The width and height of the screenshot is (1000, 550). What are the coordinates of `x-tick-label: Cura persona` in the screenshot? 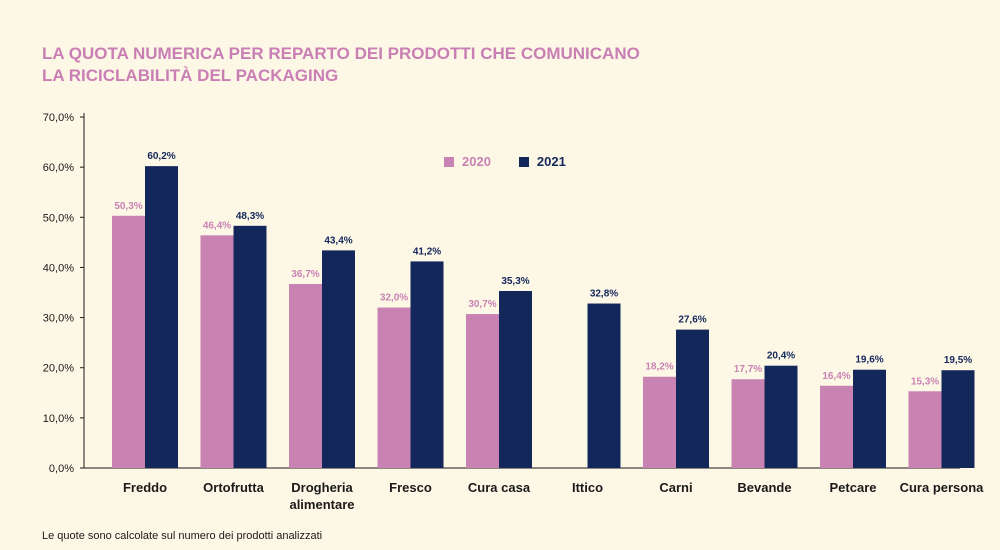 It's located at (942, 487).